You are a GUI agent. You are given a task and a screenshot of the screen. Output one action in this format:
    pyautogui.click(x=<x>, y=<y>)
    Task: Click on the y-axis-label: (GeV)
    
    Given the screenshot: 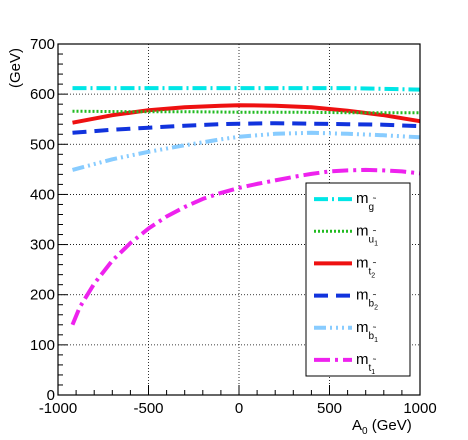 What is the action you would take?
    pyautogui.click(x=15, y=68)
    